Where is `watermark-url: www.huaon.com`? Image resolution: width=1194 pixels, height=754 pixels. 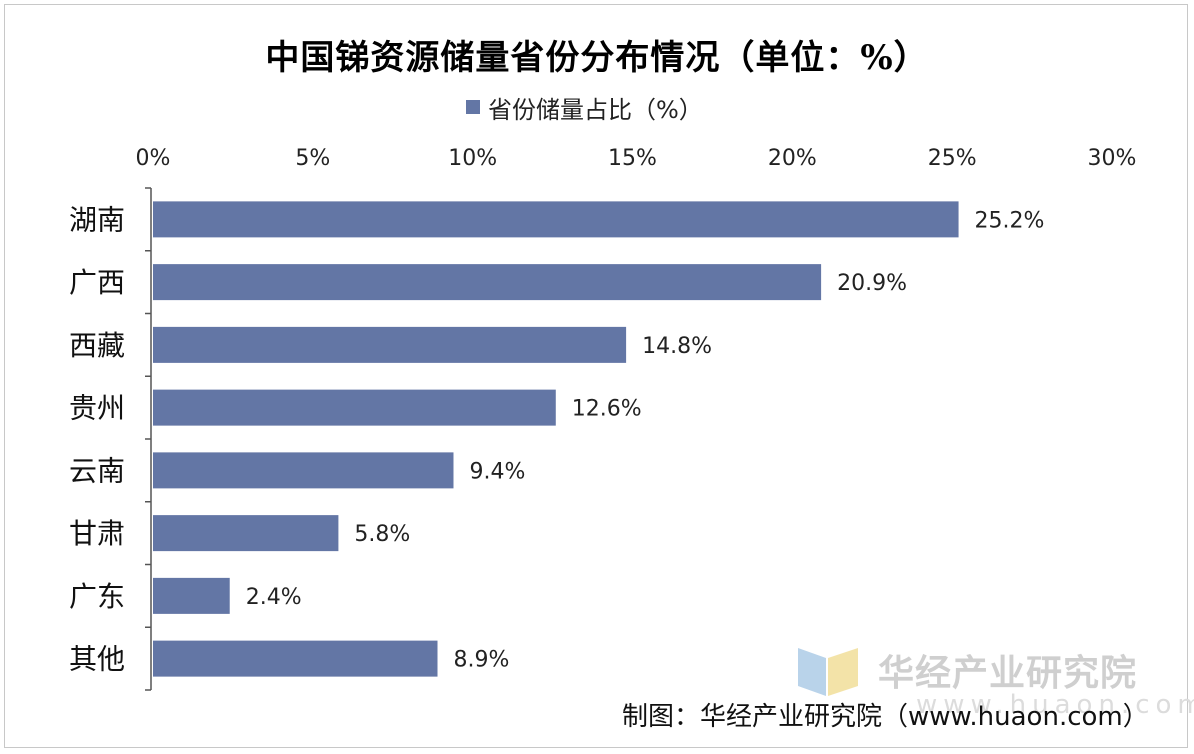 watermark-url: www.huaon.com is located at coordinates (1055, 705).